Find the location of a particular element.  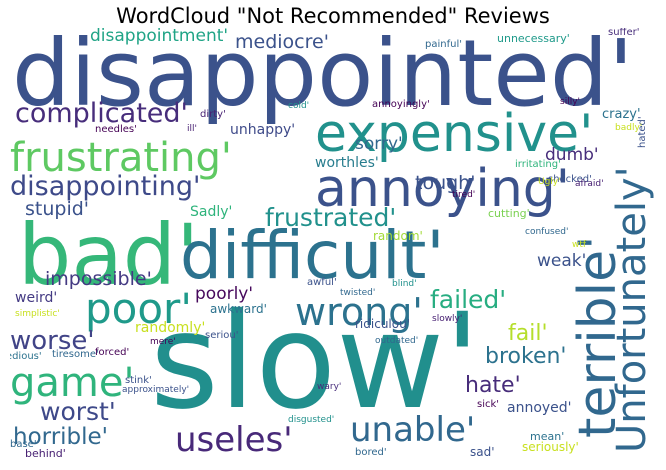

word-annoyed: annoyed' is located at coordinates (539, 408).